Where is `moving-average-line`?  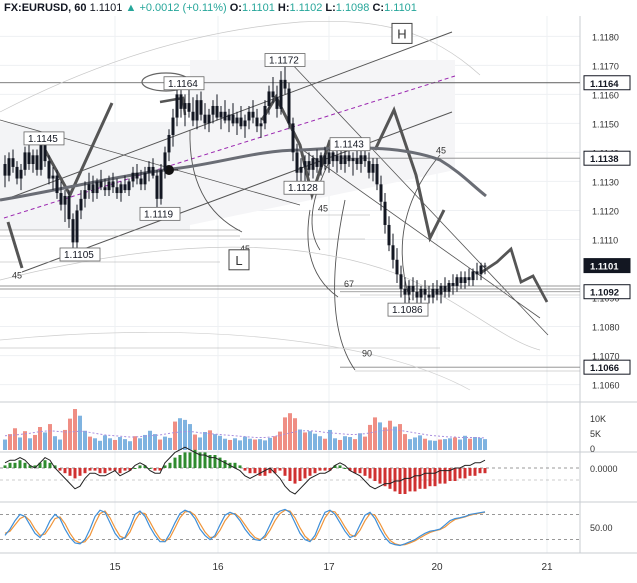 moving-average-line is located at coordinates (243, 174).